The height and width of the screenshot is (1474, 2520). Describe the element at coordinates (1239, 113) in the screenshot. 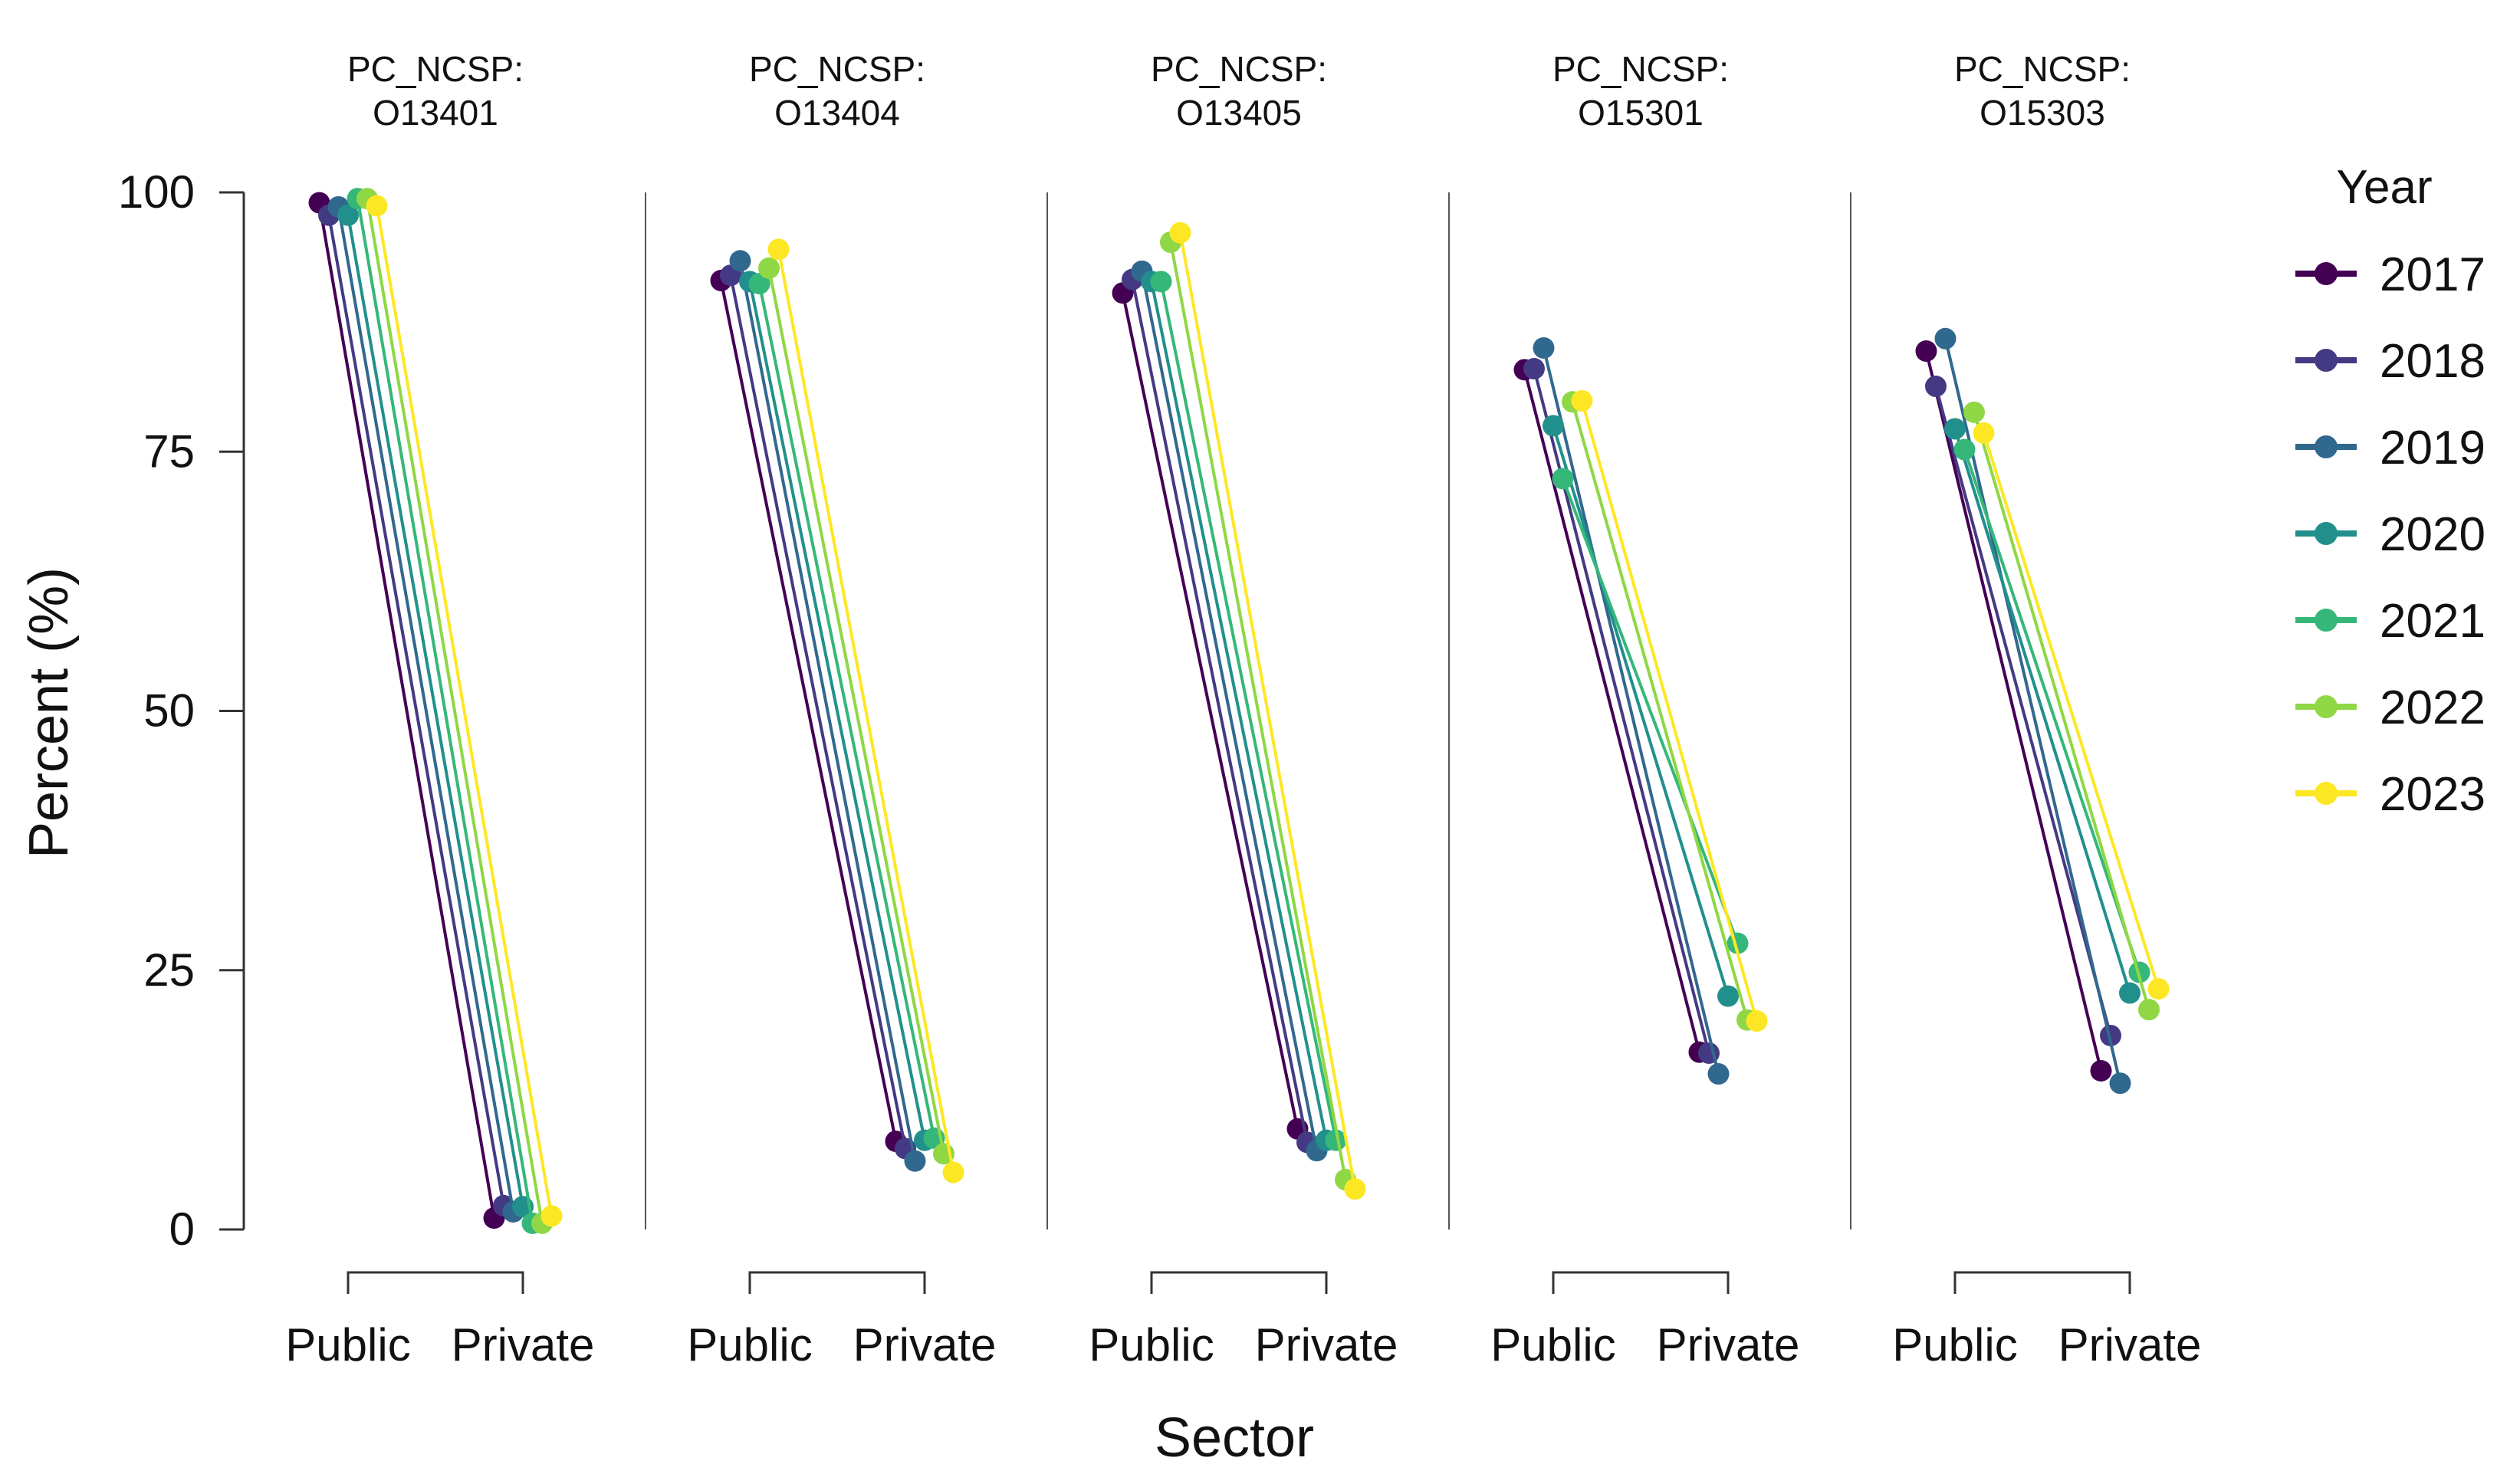

I see `facet-title-line2: O13405` at that location.